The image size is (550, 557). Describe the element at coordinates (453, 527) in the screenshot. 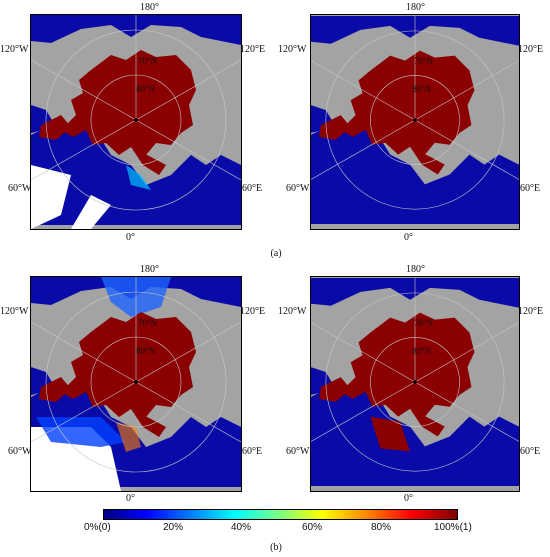

I see `colorbar-tick: 100%(1)` at that location.